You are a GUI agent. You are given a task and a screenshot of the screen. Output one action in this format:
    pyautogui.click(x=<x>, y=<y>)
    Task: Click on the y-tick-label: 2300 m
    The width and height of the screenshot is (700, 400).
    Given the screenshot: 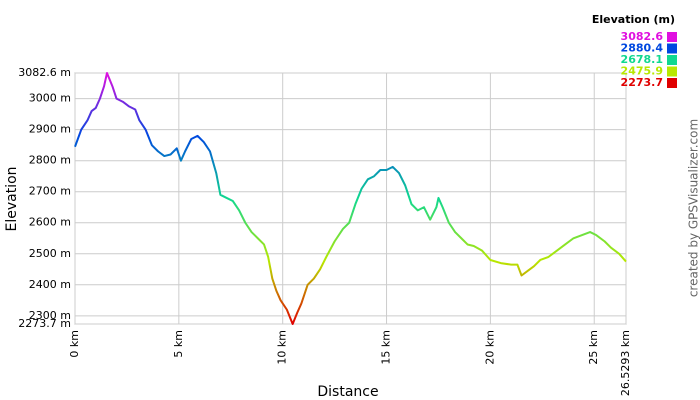 What is the action you would take?
    pyautogui.click(x=50, y=315)
    